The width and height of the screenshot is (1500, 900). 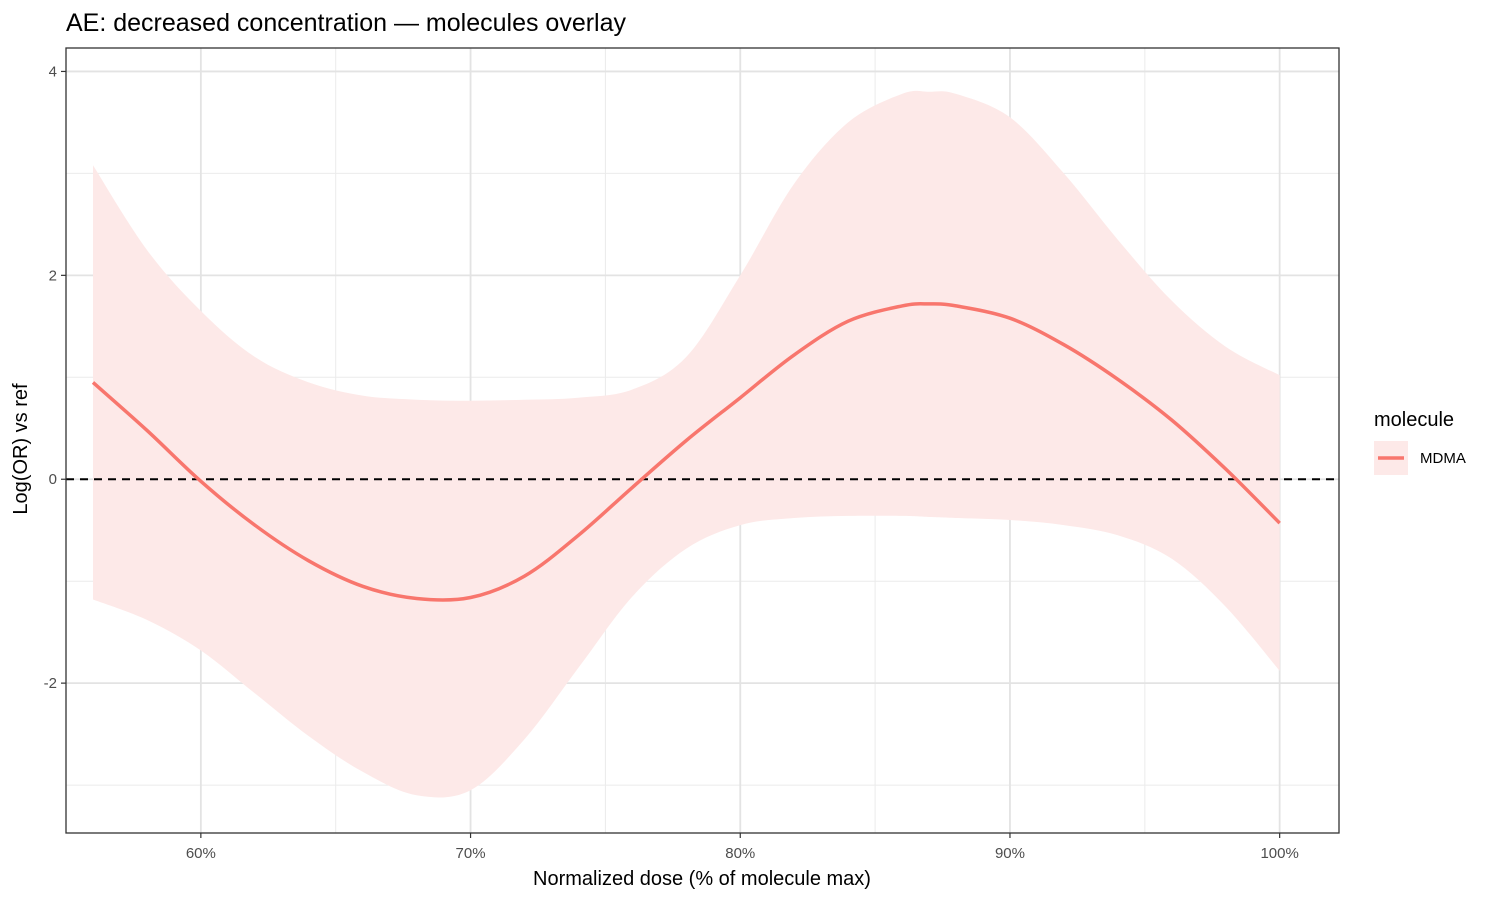 What do you see at coordinates (1443, 458) in the screenshot?
I see `legend-label-mdma: MDMA` at bounding box center [1443, 458].